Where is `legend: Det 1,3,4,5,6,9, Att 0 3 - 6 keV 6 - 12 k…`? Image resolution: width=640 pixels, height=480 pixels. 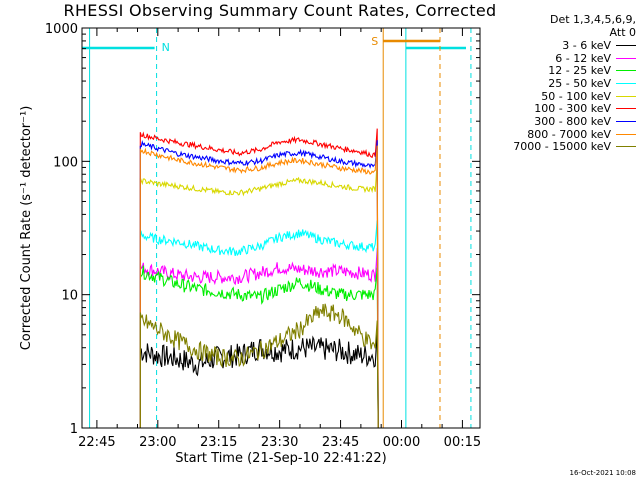
legend: Det 1,3,4,5,6,9, Att 0 3 - 6 keV 6 - 12 k… is located at coordinates (560, 83).